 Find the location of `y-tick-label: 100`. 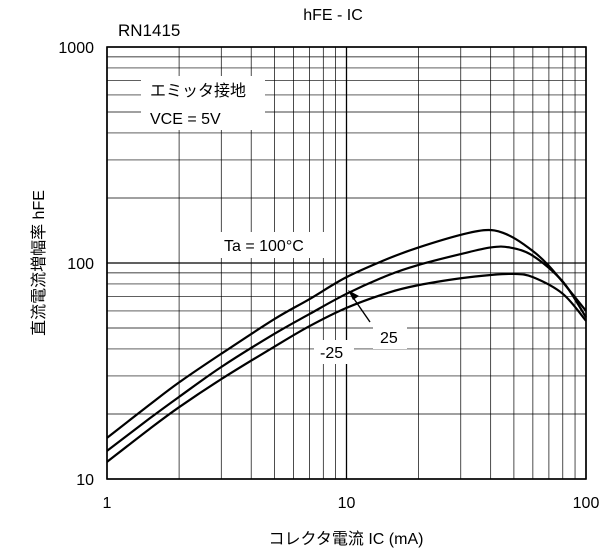

y-tick-label: 100 is located at coordinates (80, 264).